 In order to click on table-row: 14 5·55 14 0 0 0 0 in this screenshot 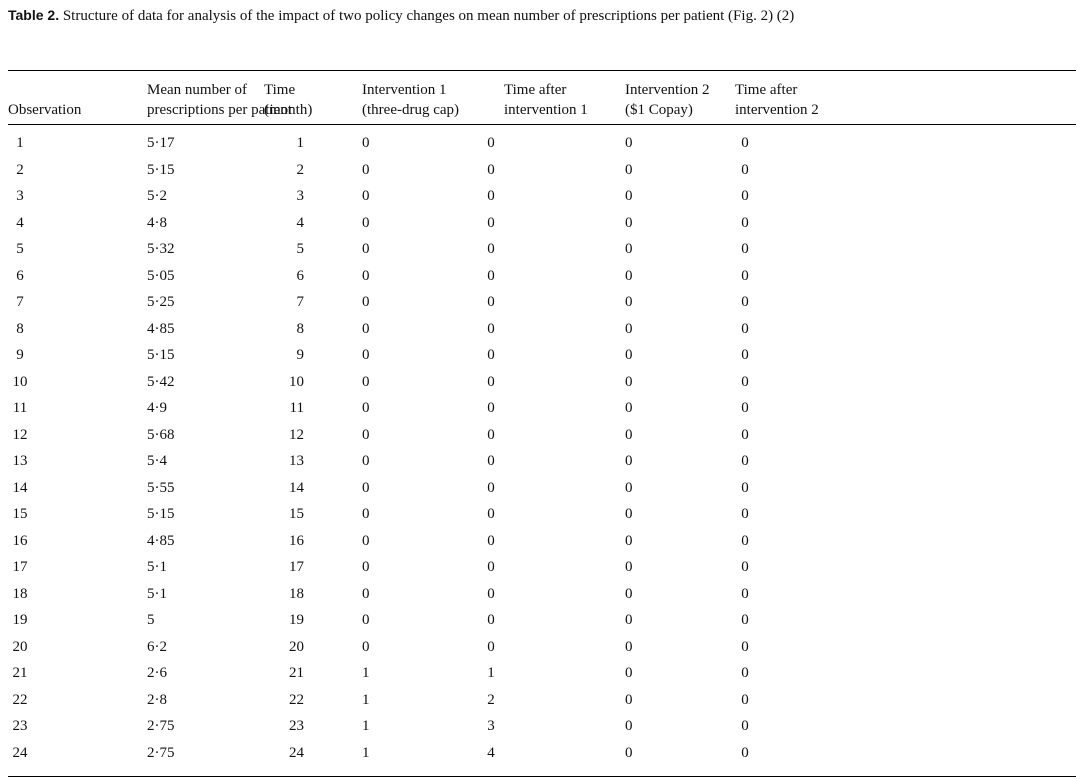, I will do `click(541, 491)`.